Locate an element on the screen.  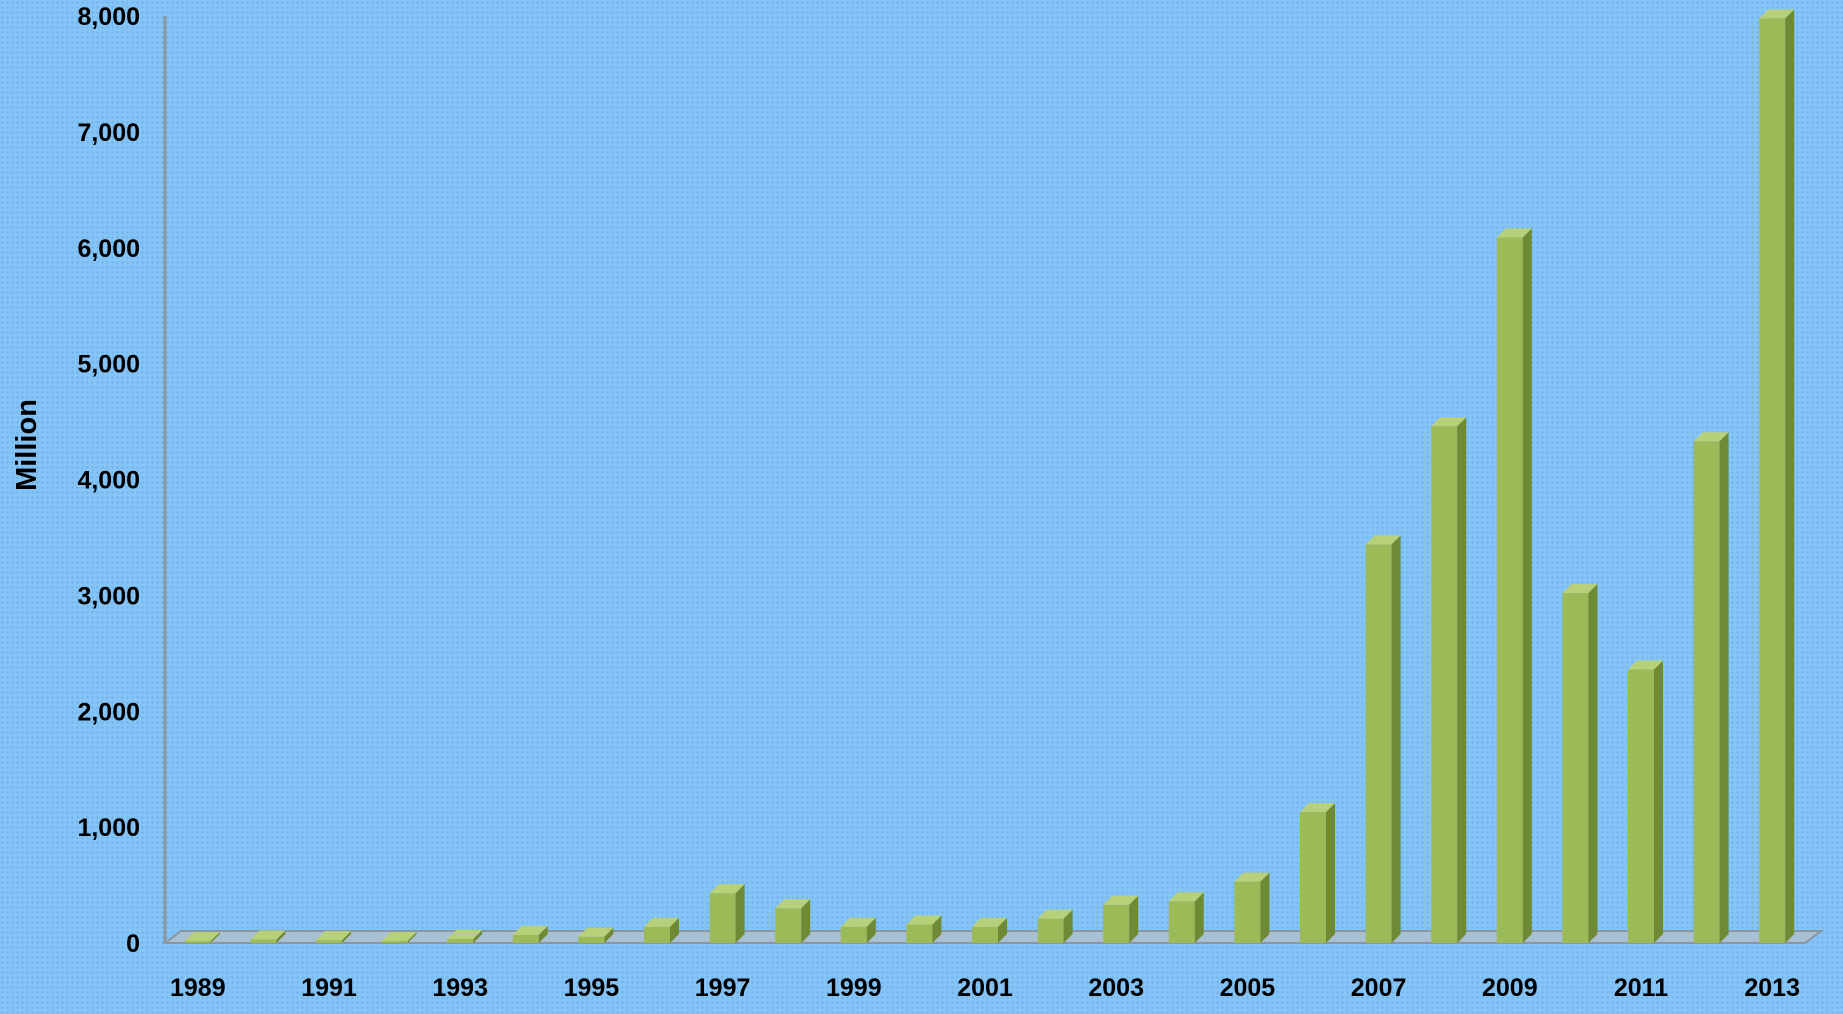
bar-1989 is located at coordinates (202, 937).